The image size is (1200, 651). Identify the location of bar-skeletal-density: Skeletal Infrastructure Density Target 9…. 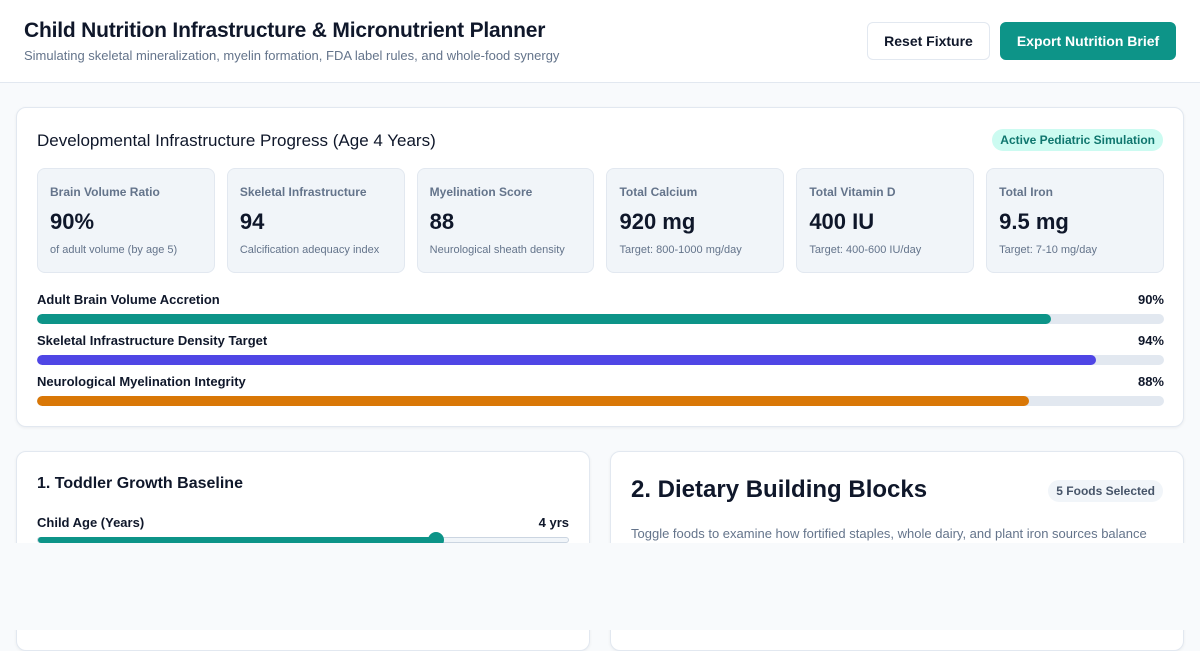
(600, 353).